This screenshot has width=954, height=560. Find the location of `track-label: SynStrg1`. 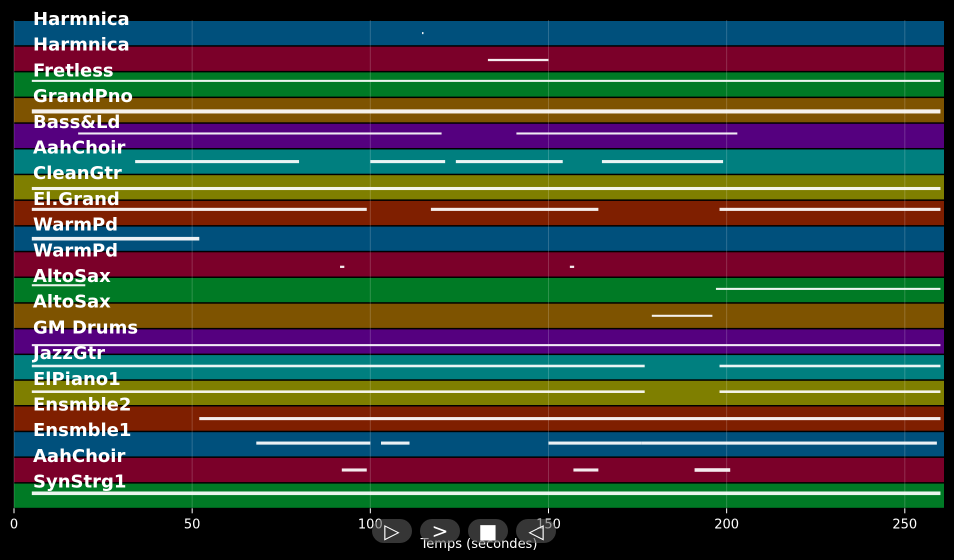

track-label: SynStrg1 is located at coordinates (79, 482).